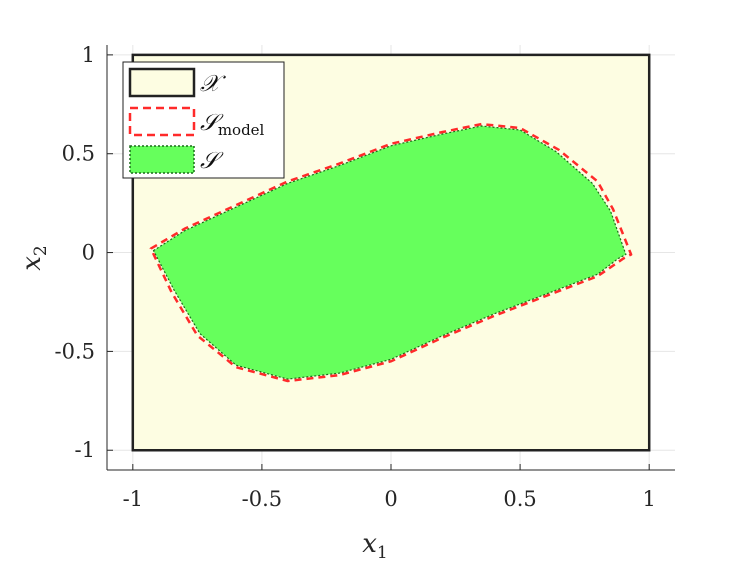 The image size is (747, 561). What do you see at coordinates (162, 121) in the screenshot?
I see `legend-swatch-model-set` at bounding box center [162, 121].